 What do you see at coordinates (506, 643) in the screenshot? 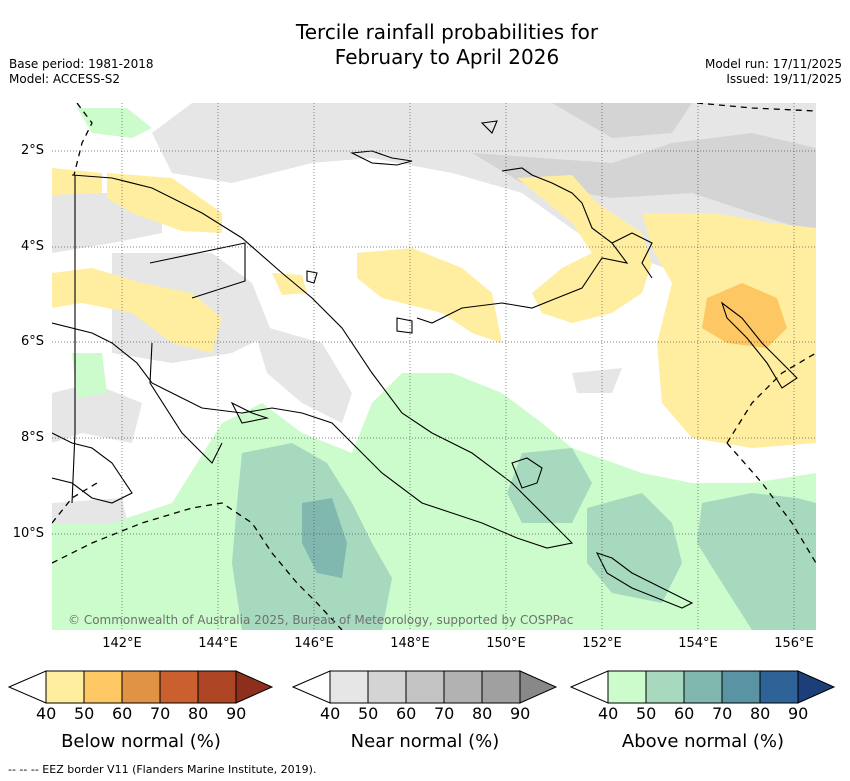
I see `lon-label-150e: 150°E` at bounding box center [506, 643].